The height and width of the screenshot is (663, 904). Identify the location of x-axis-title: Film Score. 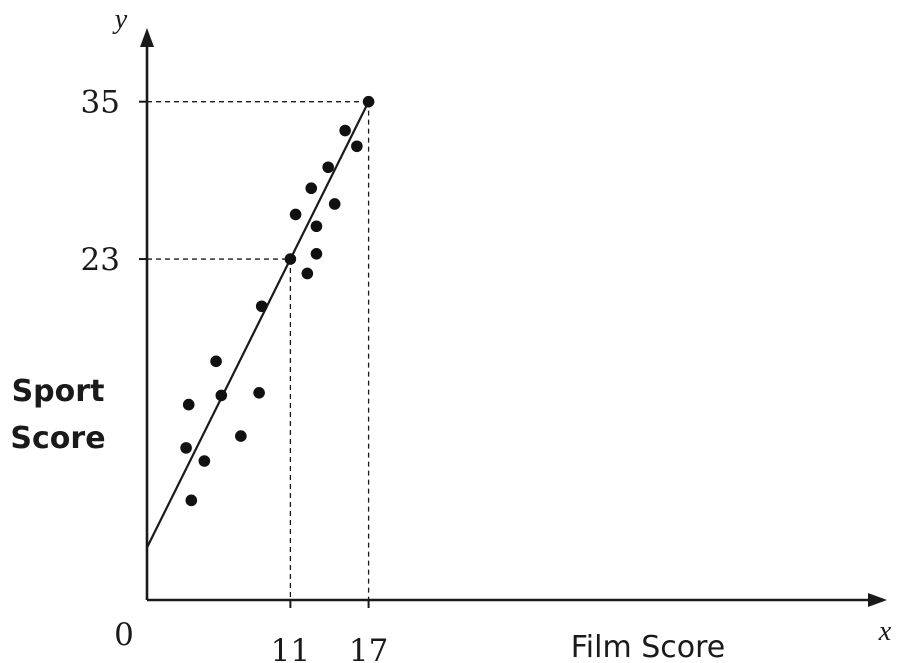
(648, 646).